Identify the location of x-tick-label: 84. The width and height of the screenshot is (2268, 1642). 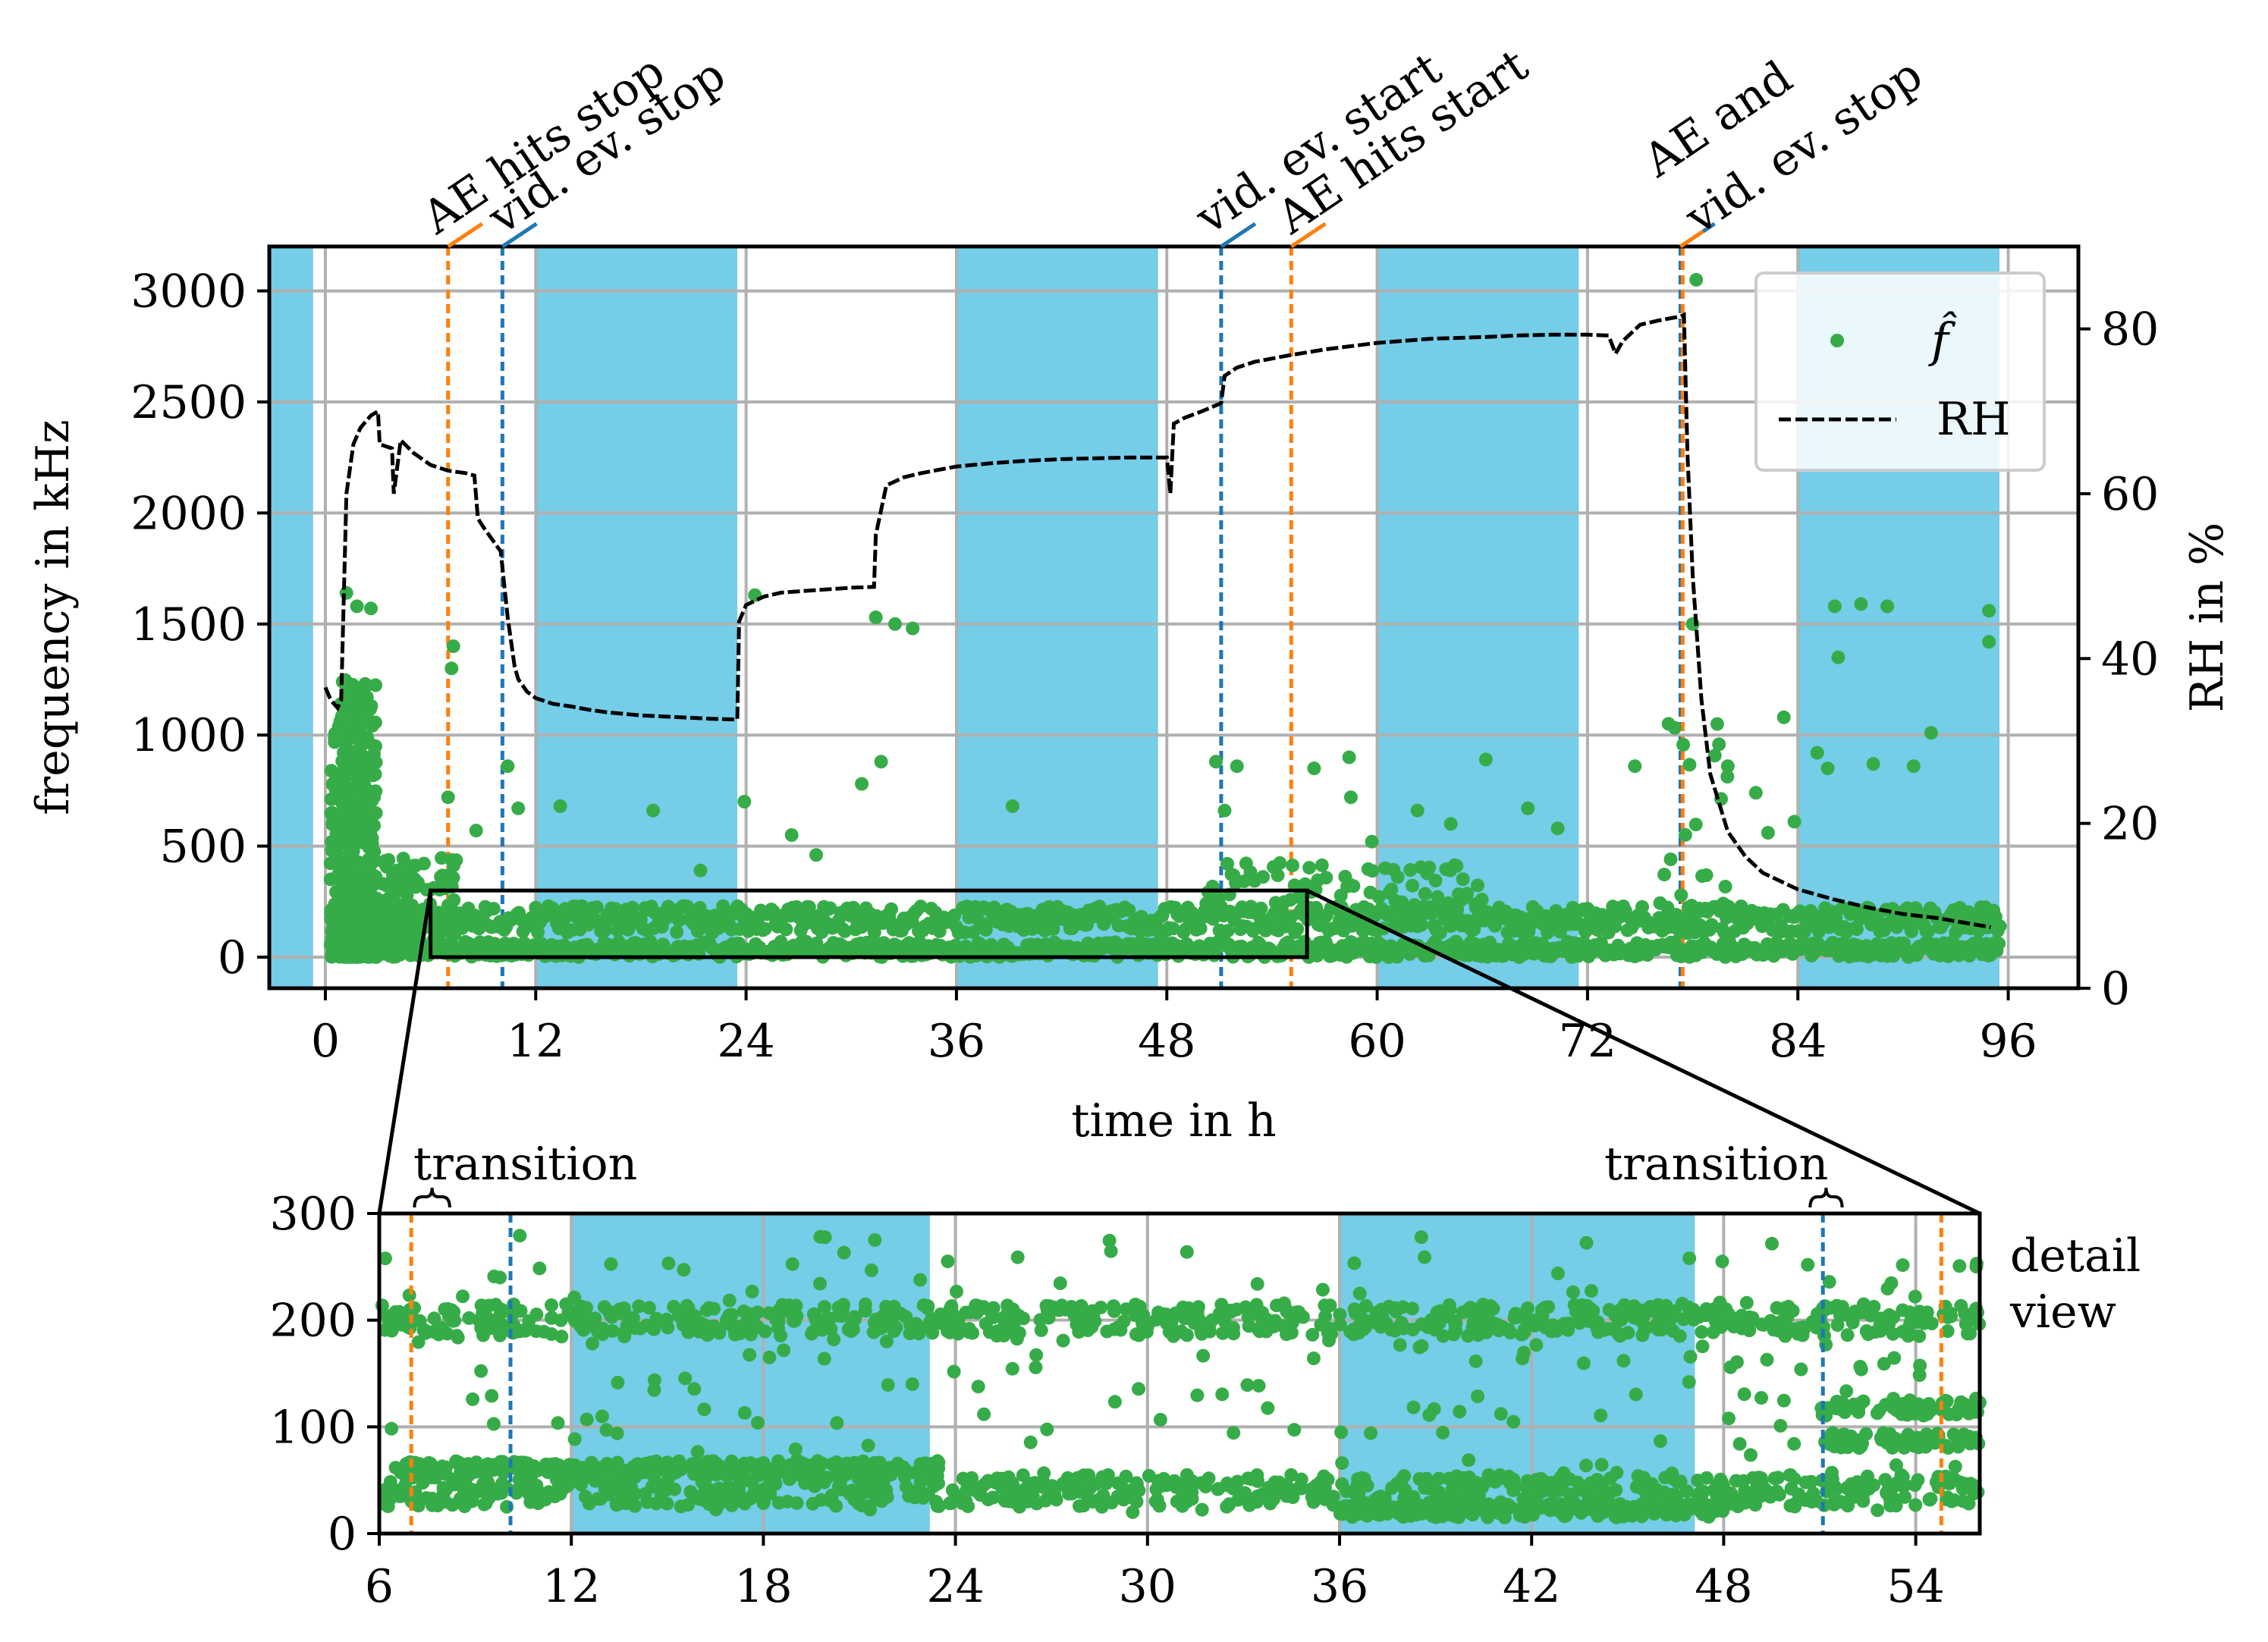
(1798, 1041).